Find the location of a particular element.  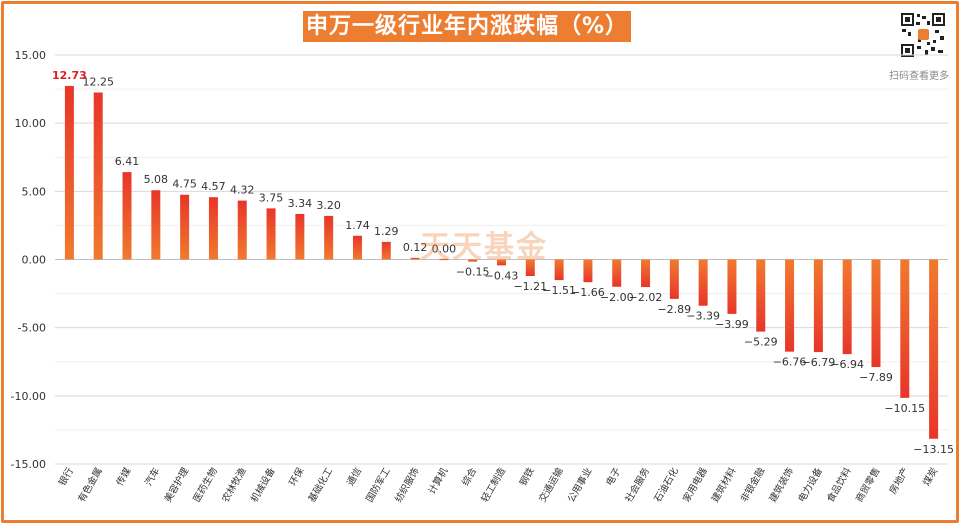

data-label: 4.32 is located at coordinates (242, 190).